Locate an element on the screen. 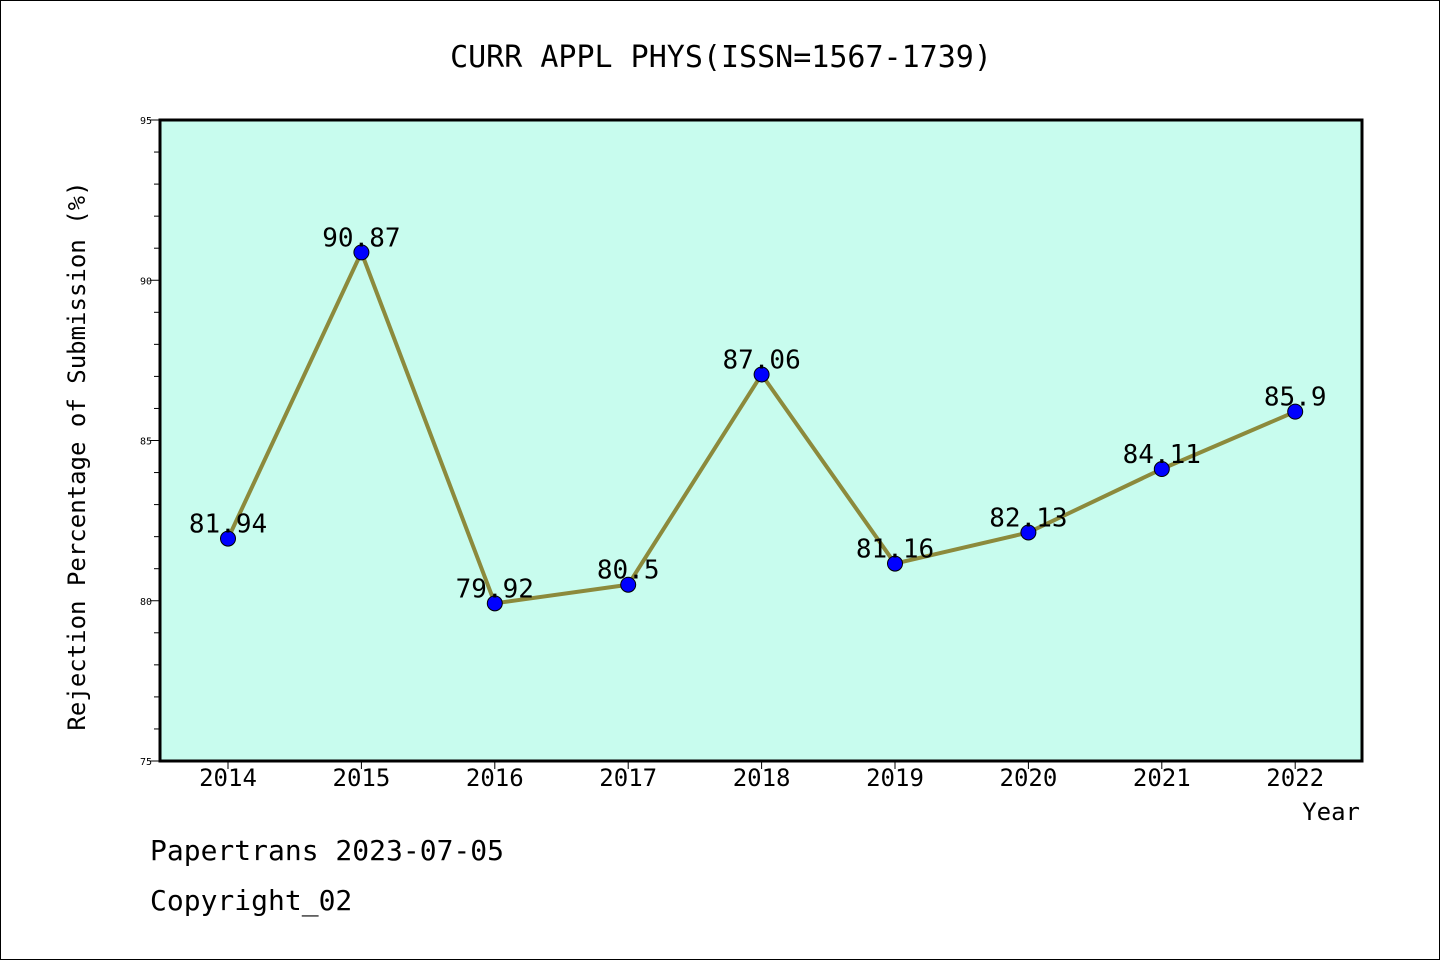 The width and height of the screenshot is (1440, 964). y-tick-label: 85 is located at coordinates (146, 442).